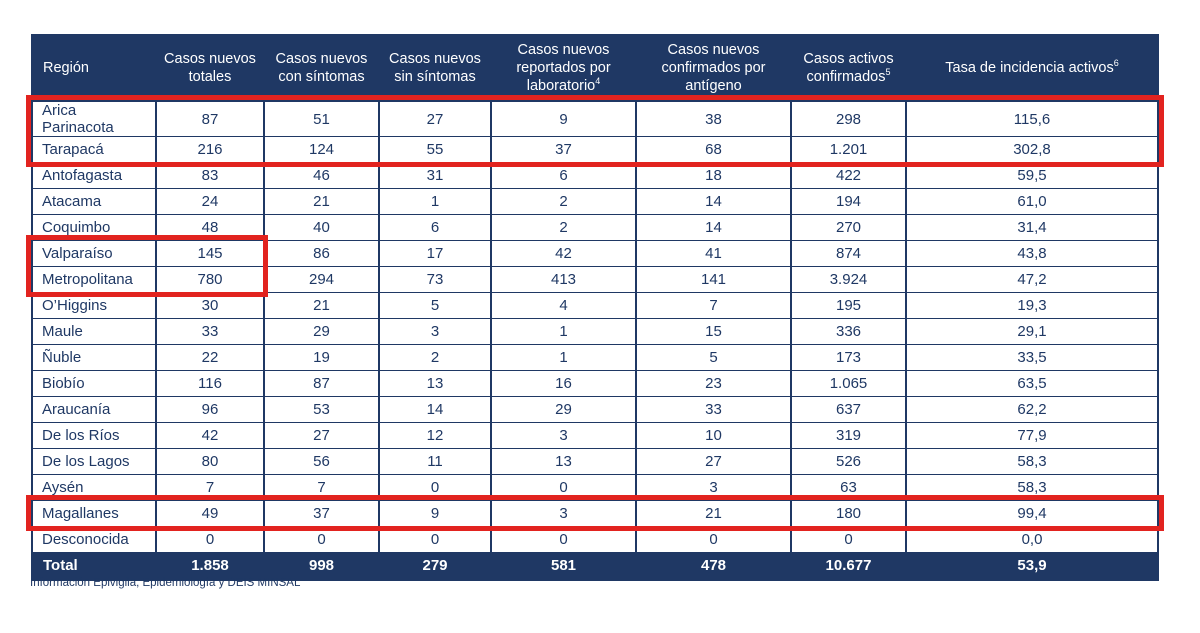  What do you see at coordinates (321, 253) in the screenshot?
I see `value-cell: 86` at bounding box center [321, 253].